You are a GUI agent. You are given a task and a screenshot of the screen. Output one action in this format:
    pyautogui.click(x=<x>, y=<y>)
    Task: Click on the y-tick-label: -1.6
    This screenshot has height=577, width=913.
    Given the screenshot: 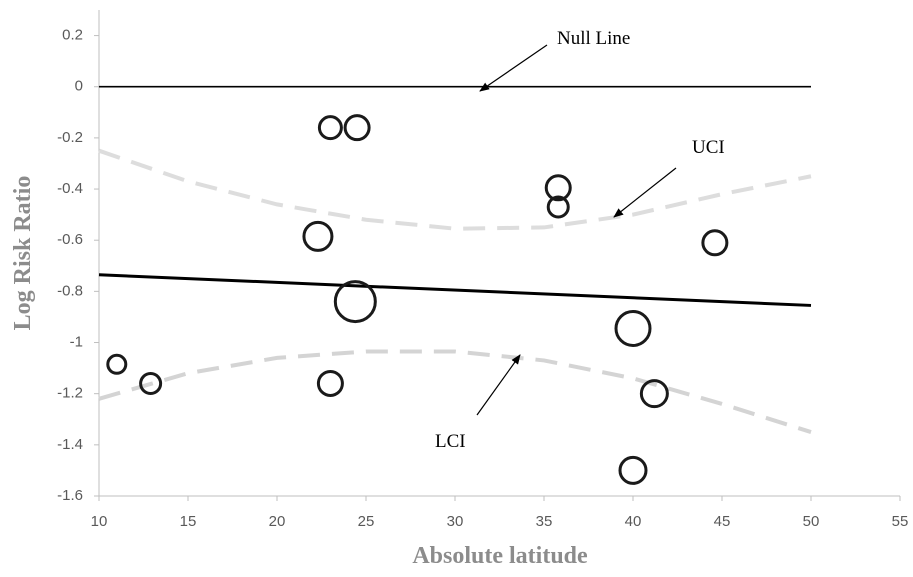 What is the action you would take?
    pyautogui.click(x=70, y=495)
    